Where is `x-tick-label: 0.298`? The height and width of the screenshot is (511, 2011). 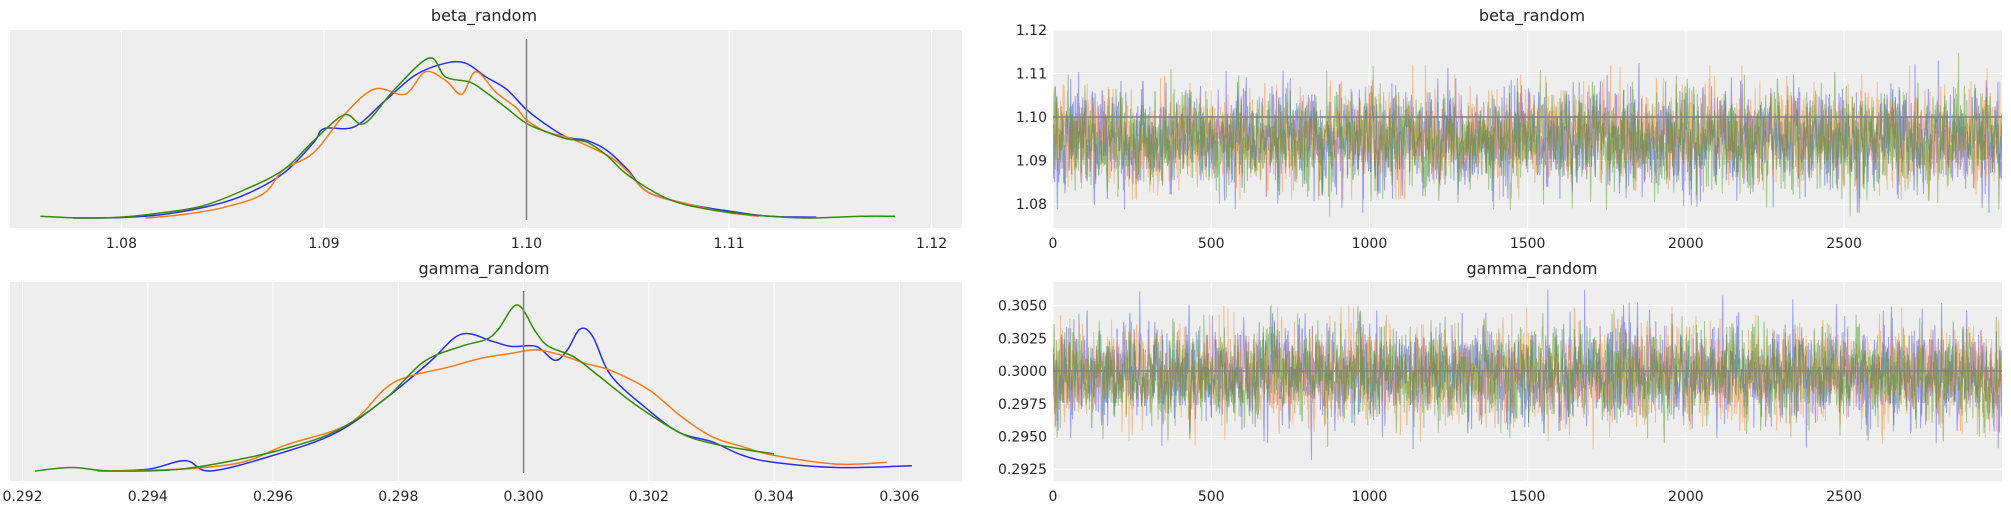
x-tick-label: 0.298 is located at coordinates (398, 497).